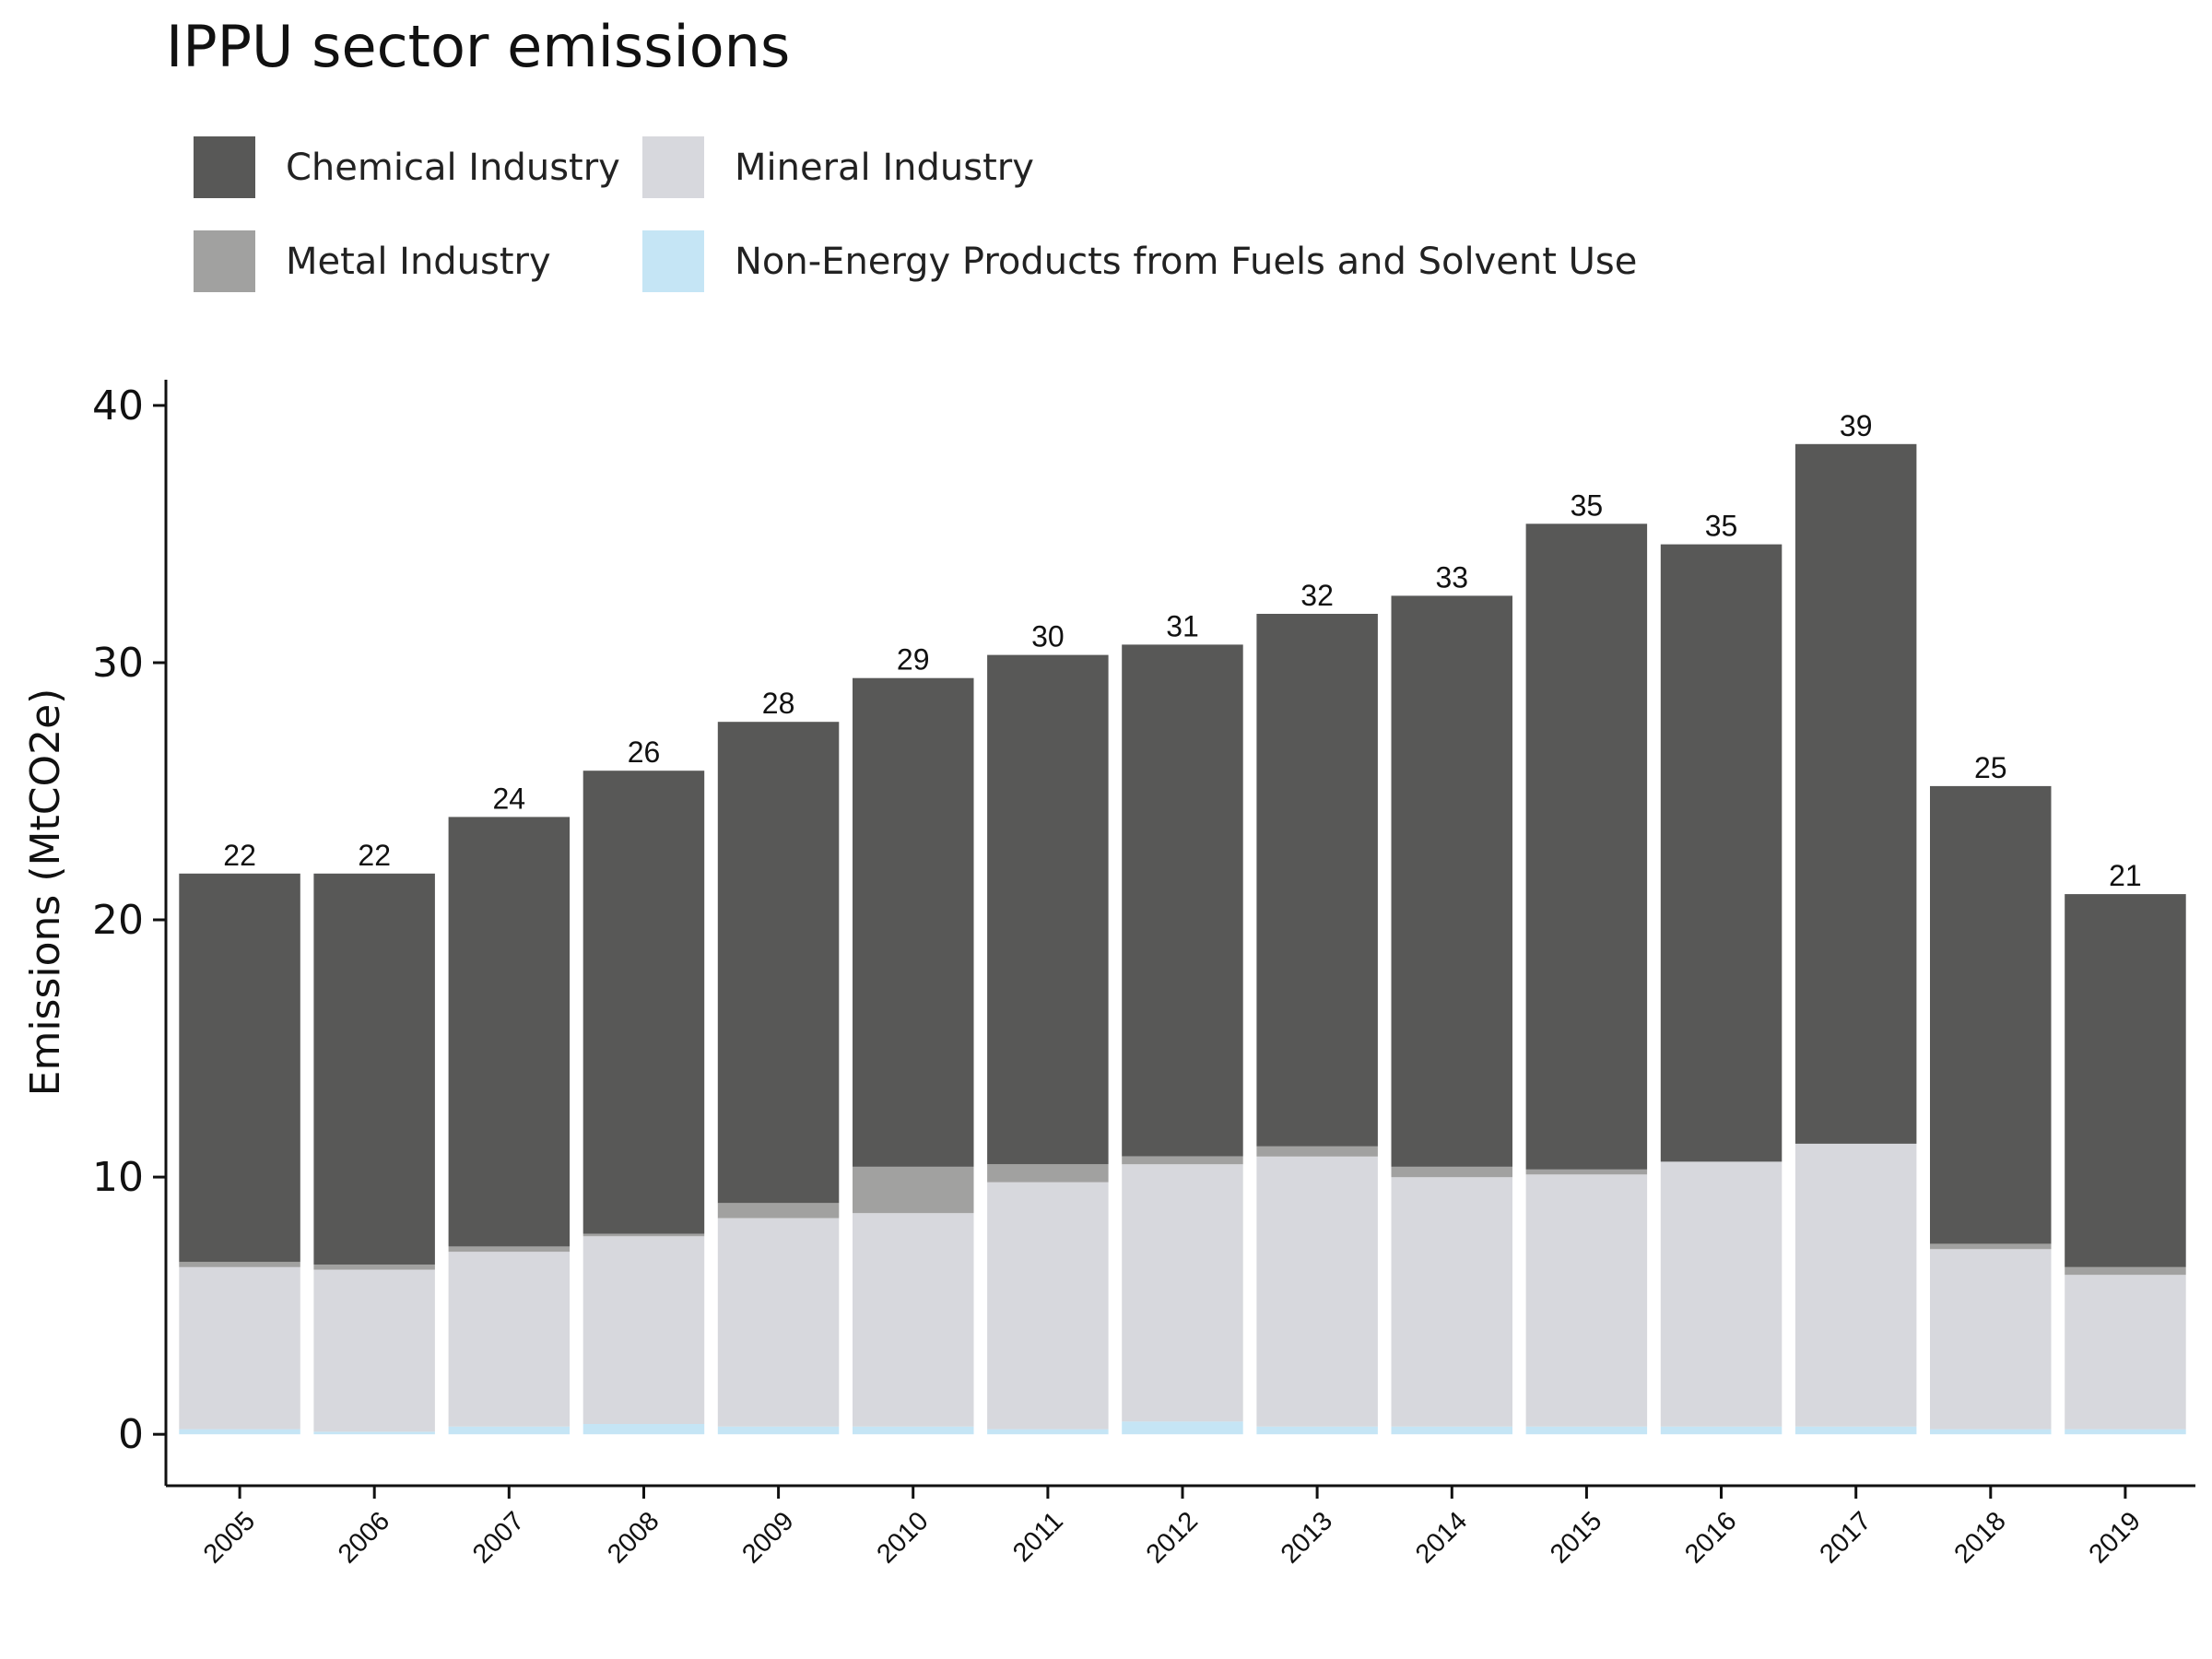 The height and width of the screenshot is (1659, 2212). I want to click on bar-metal-industry-2012, so click(1182, 1160).